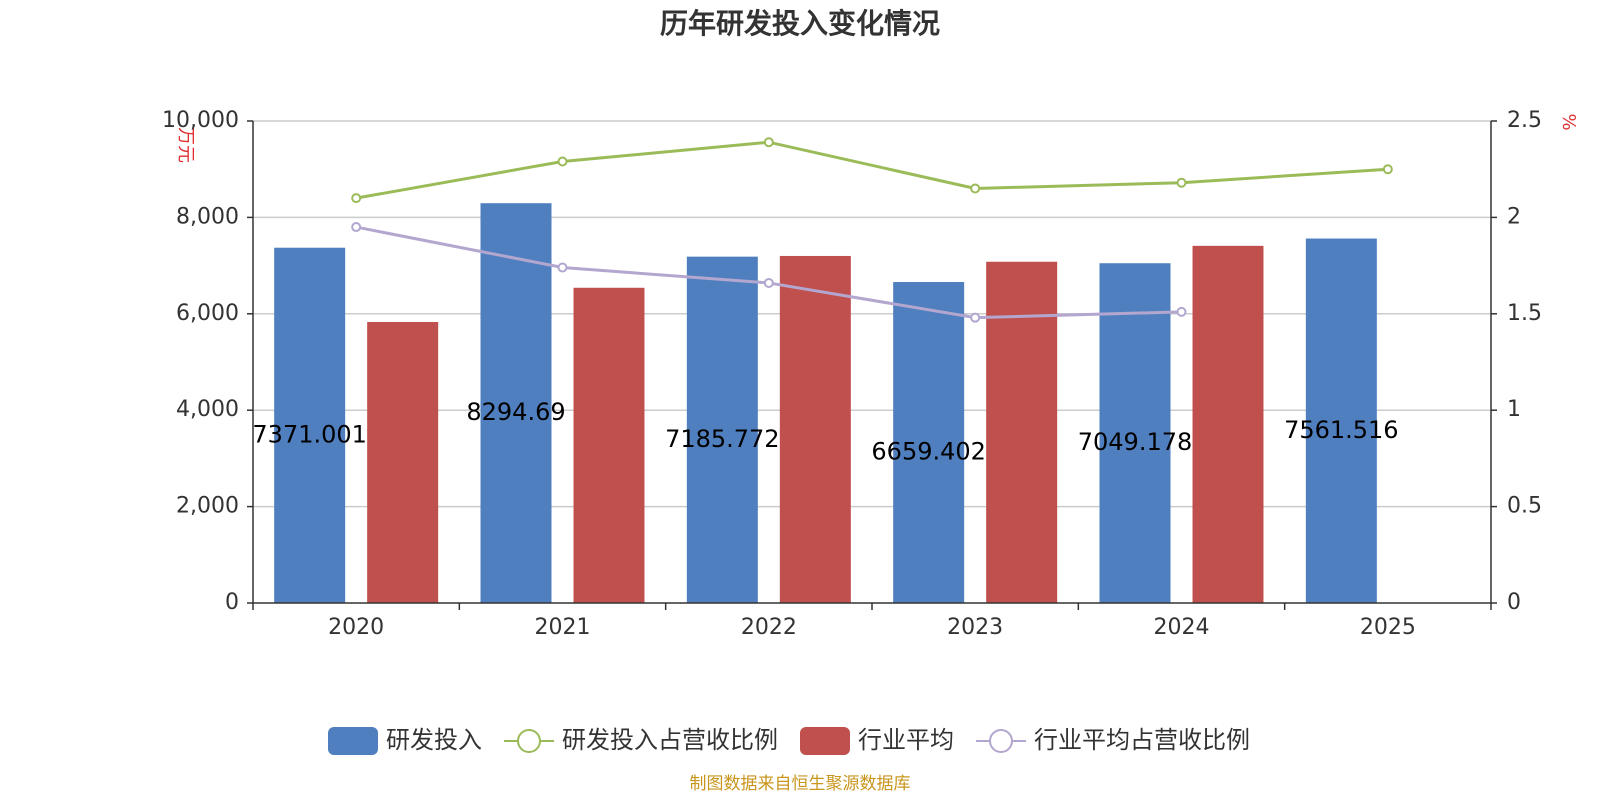 The height and width of the screenshot is (800, 1600). Describe the element at coordinates (722, 439) in the screenshot. I see `bar-data-label: 7185.772` at that location.